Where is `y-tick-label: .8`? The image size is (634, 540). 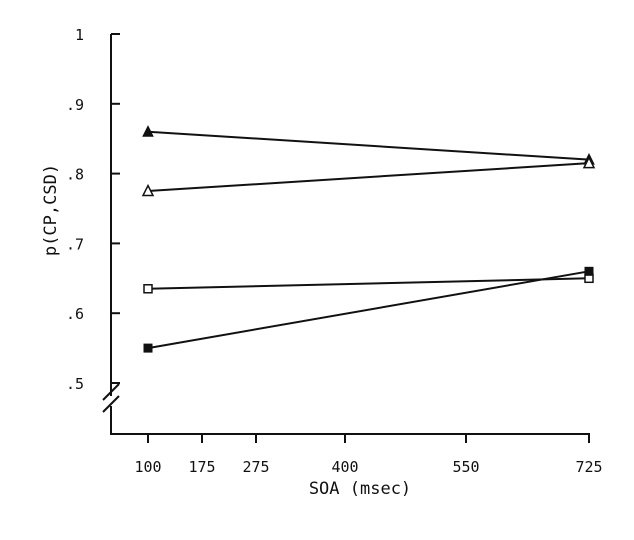
y-tick-label: .8 is located at coordinates (75, 175).